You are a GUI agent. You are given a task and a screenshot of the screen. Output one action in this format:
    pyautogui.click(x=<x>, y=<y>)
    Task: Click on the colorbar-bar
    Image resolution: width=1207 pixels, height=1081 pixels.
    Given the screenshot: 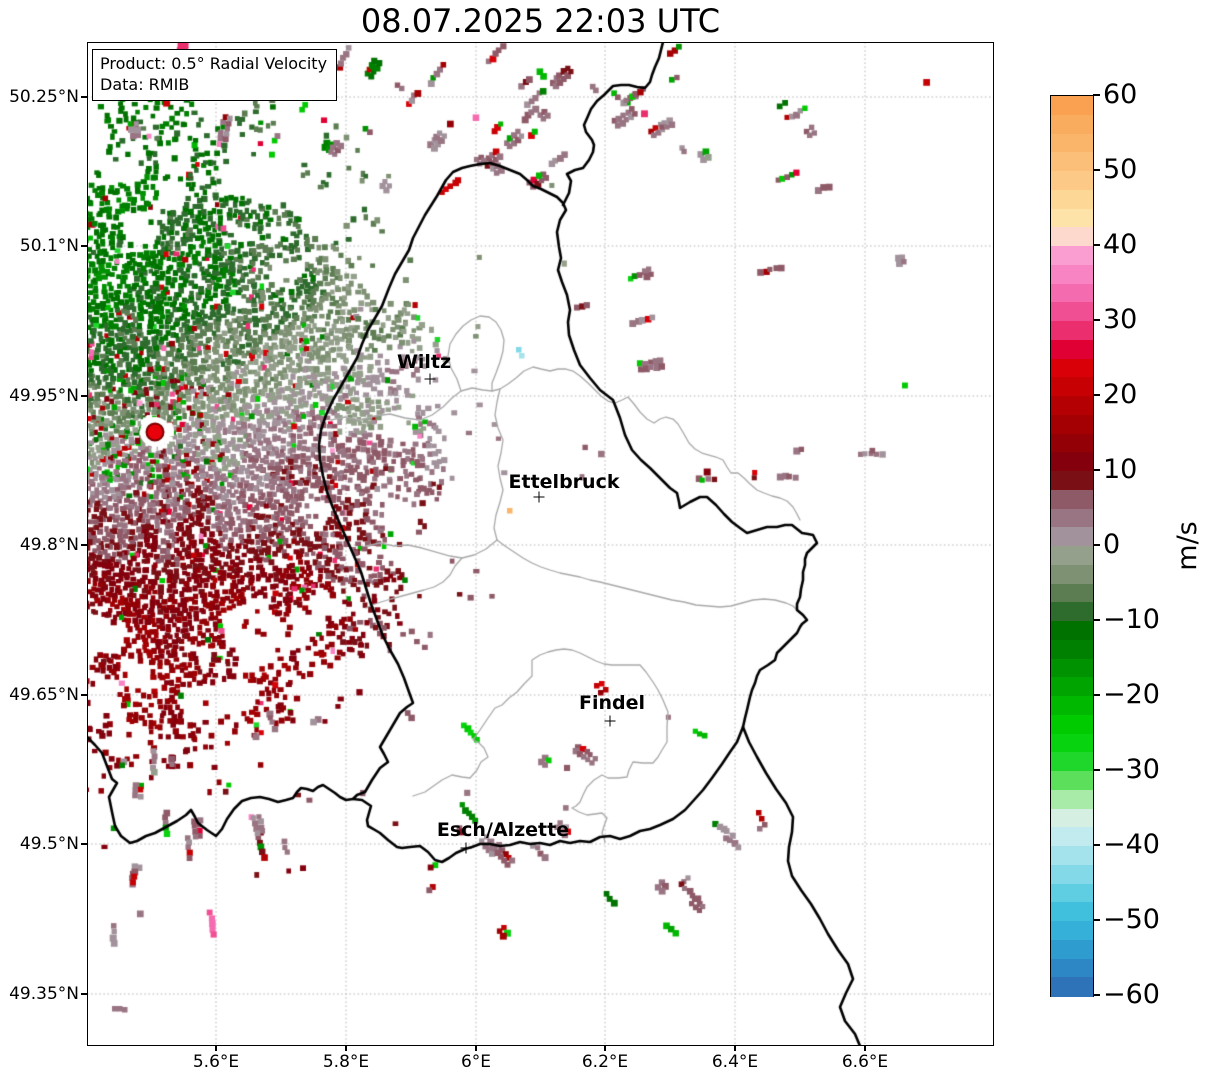 What is the action you would take?
    pyautogui.click(x=1072, y=546)
    